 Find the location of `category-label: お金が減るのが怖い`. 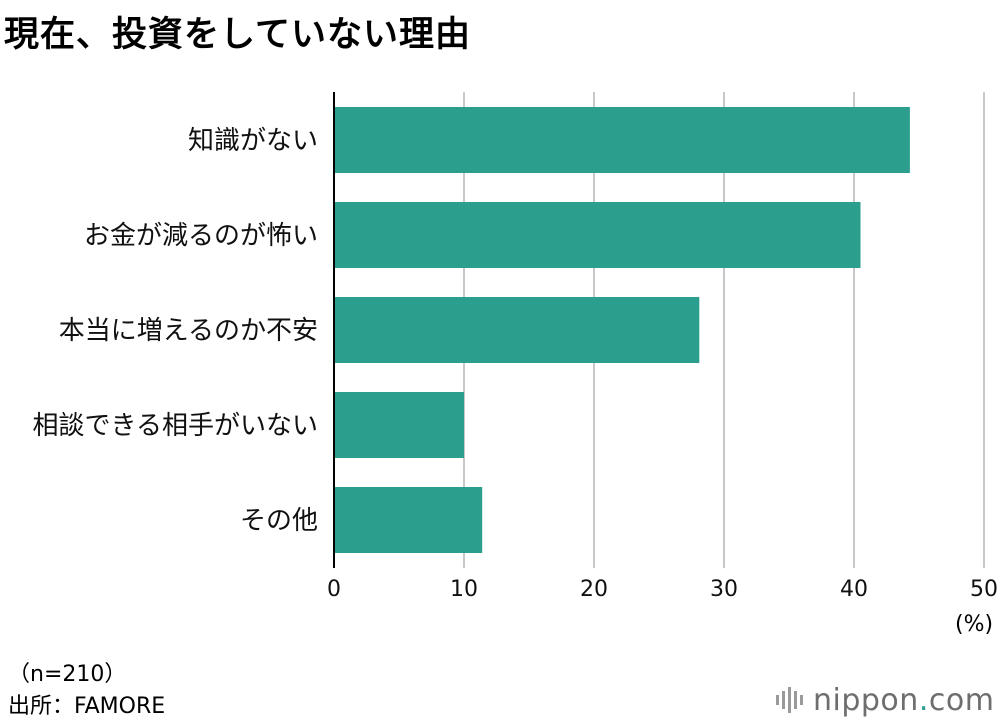

category-label: お金が減るのが怖い is located at coordinates (201, 236).